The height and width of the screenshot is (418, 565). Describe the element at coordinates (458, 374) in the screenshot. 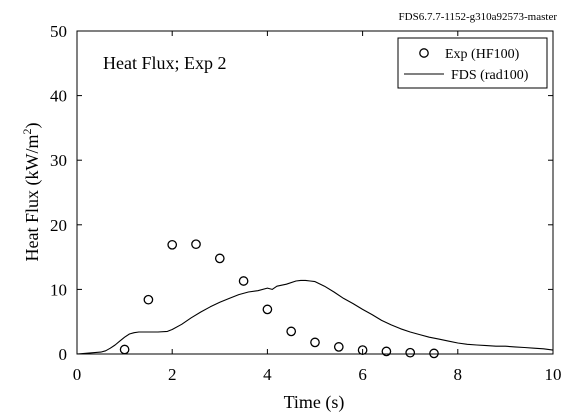

I see `x-tick-label: 8` at that location.